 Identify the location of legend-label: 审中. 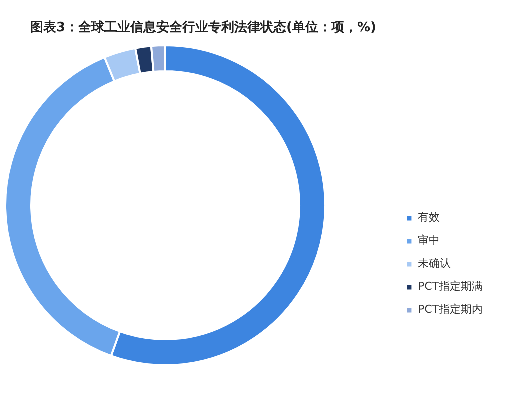
(429, 240).